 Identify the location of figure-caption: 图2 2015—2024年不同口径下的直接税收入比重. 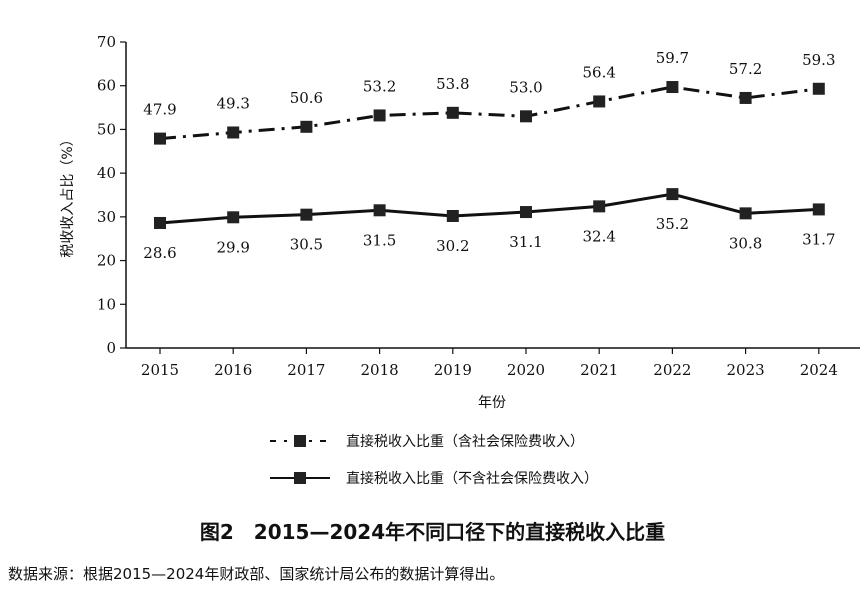
(432, 532).